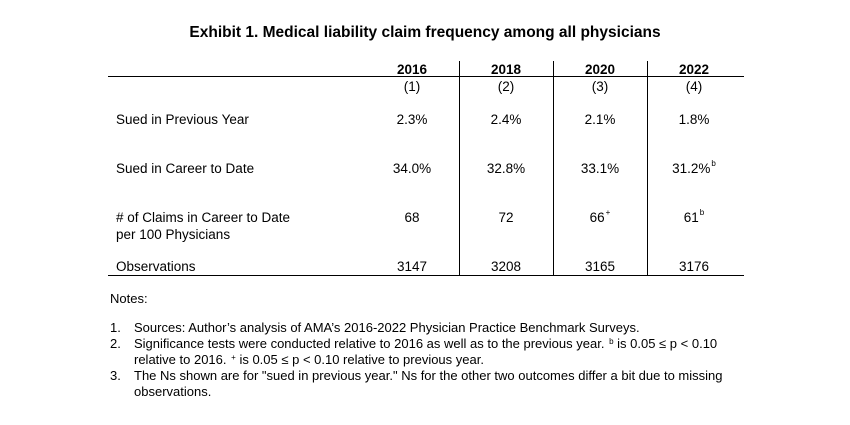 This screenshot has width=850, height=425. I want to click on table-cell: 2.3%, so click(412, 119).